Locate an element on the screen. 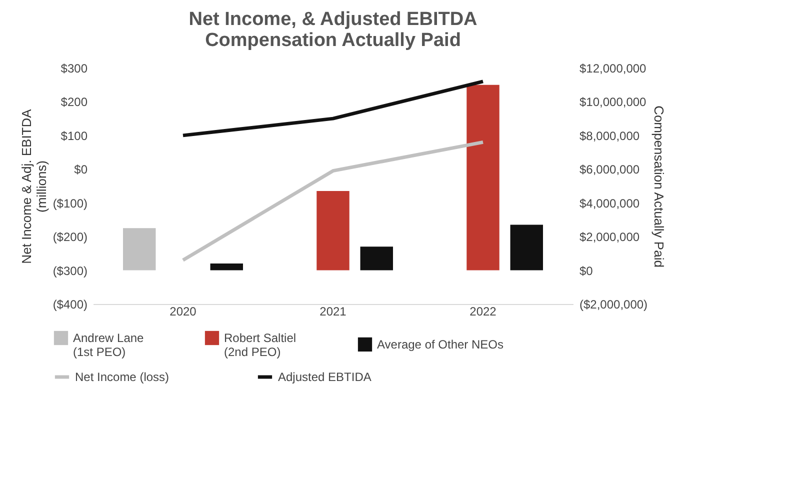 The width and height of the screenshot is (803, 488). chart-title: Net Income, & Adjusted EBITDA Compensation Actually Paid is located at coordinates (333, 30).